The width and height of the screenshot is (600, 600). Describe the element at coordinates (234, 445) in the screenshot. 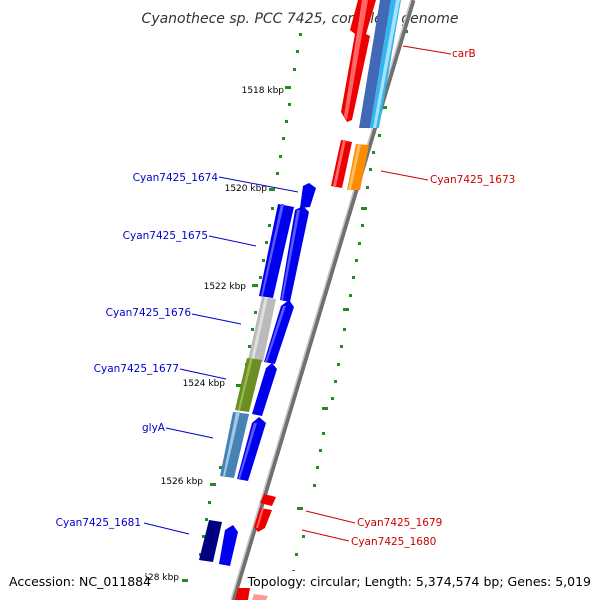

I see `gene-arrow-glyA-rev` at that location.